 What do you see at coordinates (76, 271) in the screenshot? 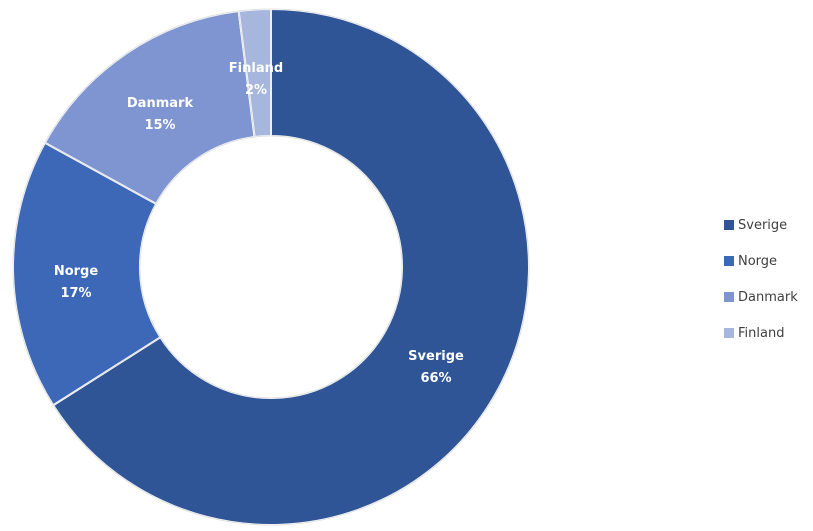
I see `slice-label-norge: Norge` at bounding box center [76, 271].